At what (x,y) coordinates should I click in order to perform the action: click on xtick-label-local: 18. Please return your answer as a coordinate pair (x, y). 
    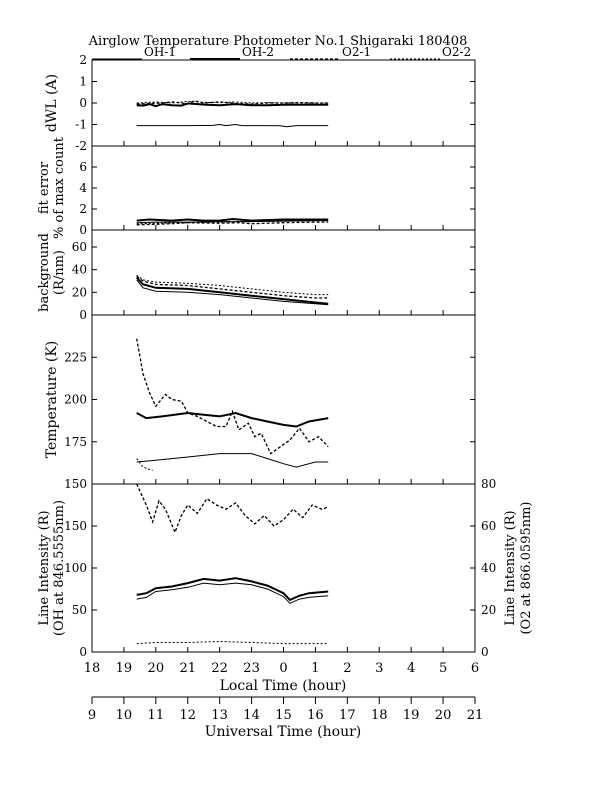
    Looking at the image, I should click on (92, 668).